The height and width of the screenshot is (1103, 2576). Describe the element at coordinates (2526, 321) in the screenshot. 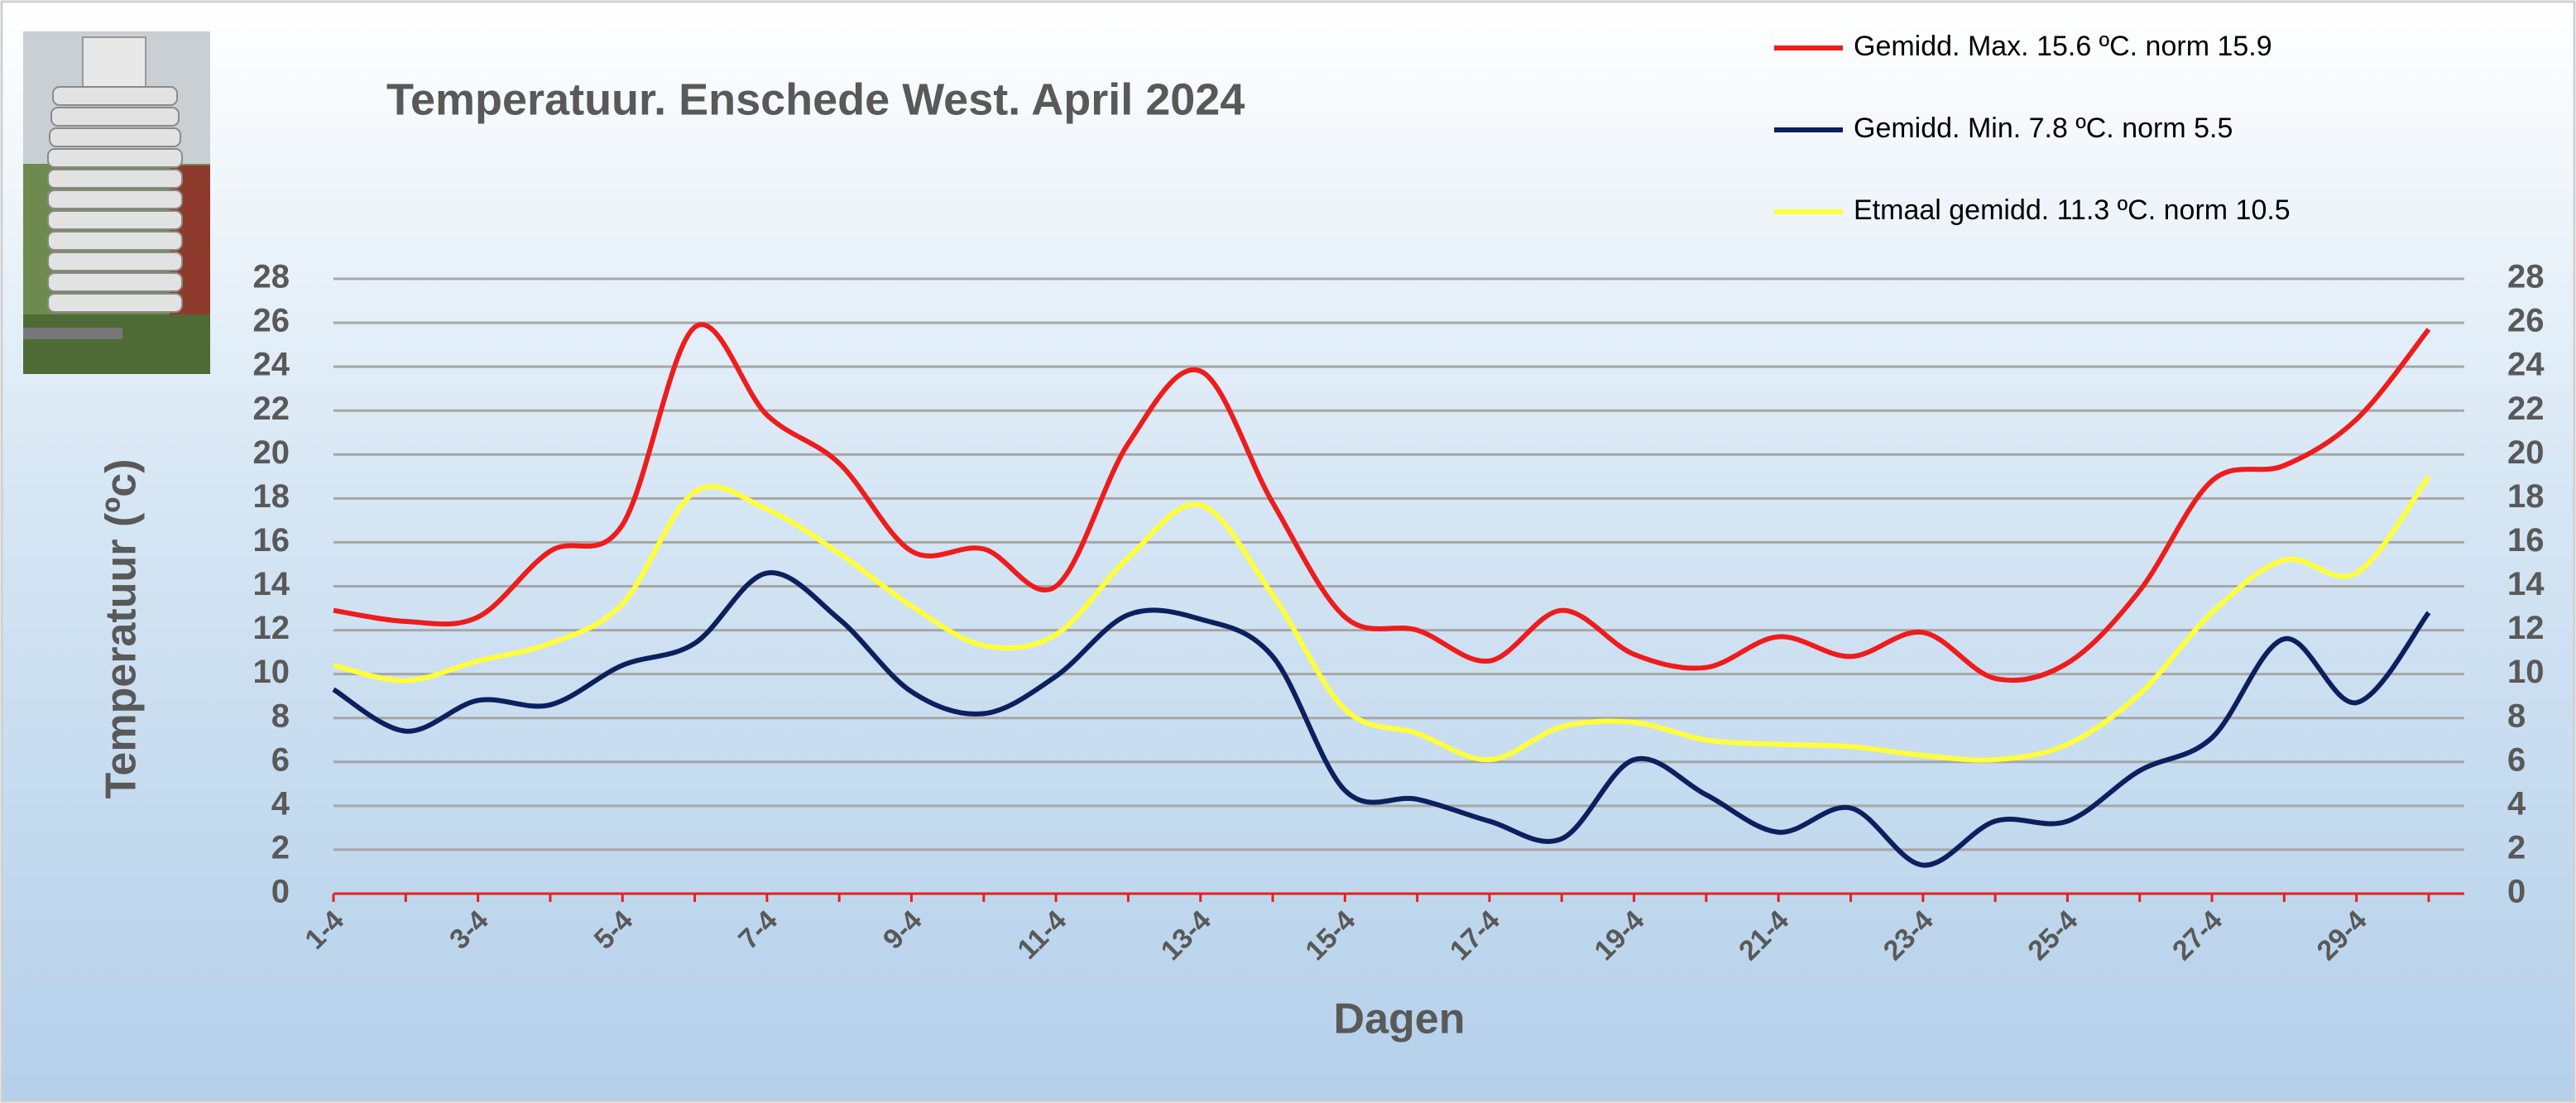

I see `y2-tick-label: 26` at that location.